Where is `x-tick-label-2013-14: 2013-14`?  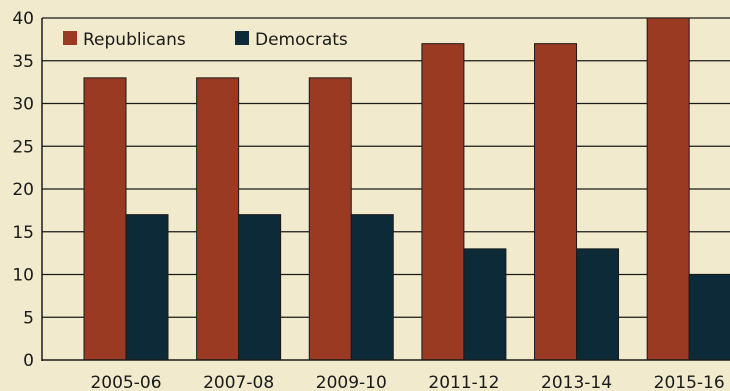
x-tick-label-2013-14: 2013-14 is located at coordinates (576, 382).